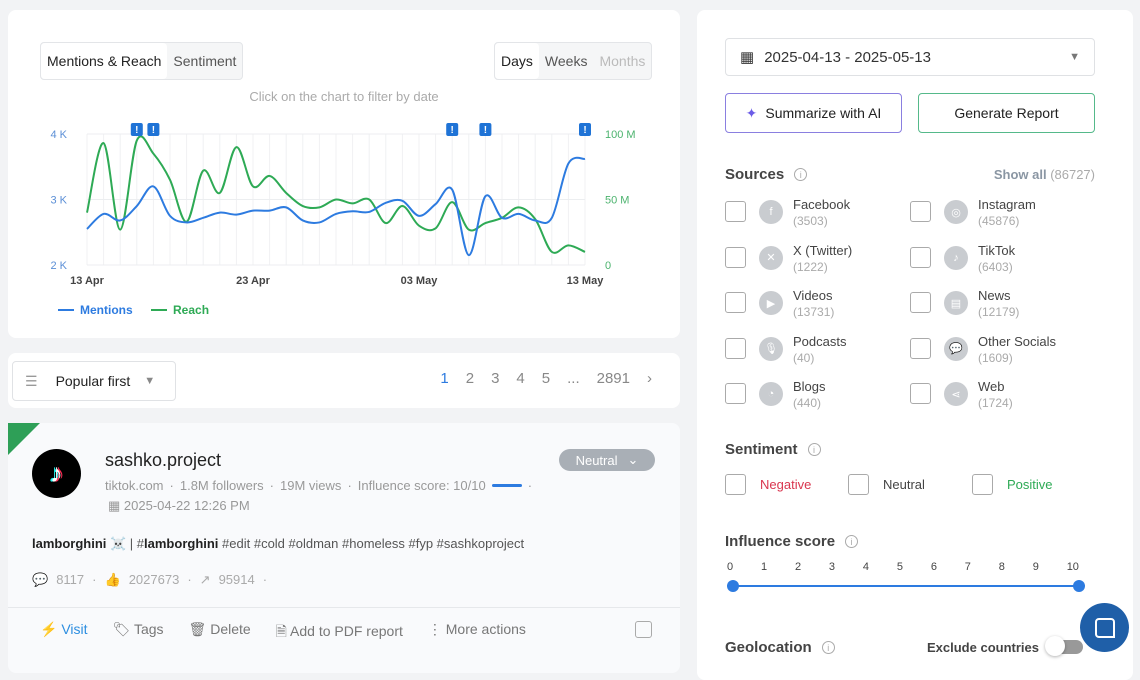 The height and width of the screenshot is (680, 1140). Describe the element at coordinates (253, 281) in the screenshot. I see `x-tick: 23 Apr` at that location.